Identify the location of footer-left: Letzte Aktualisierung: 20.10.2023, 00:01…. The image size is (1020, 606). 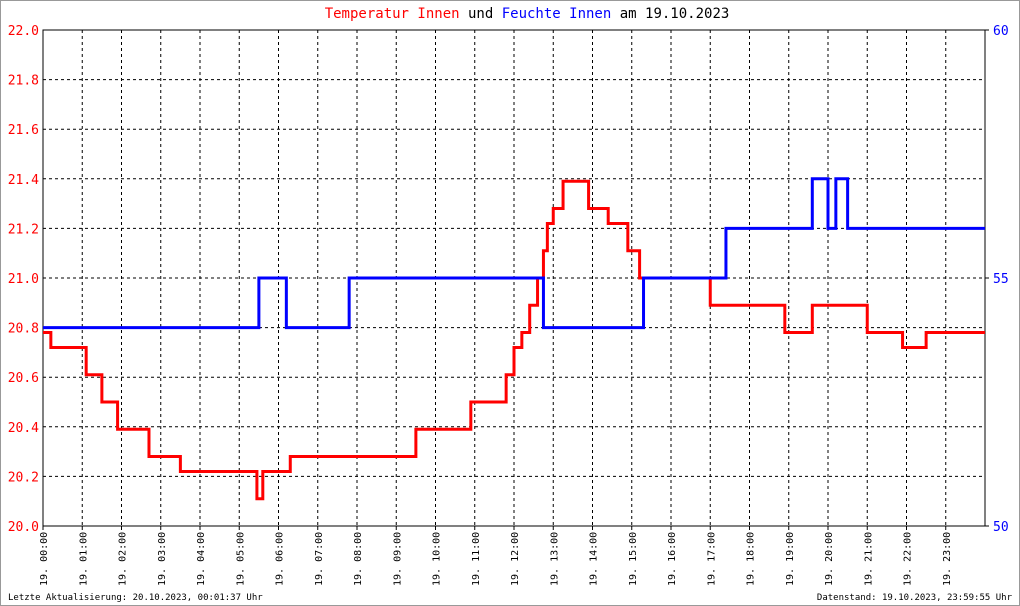
(135, 598).